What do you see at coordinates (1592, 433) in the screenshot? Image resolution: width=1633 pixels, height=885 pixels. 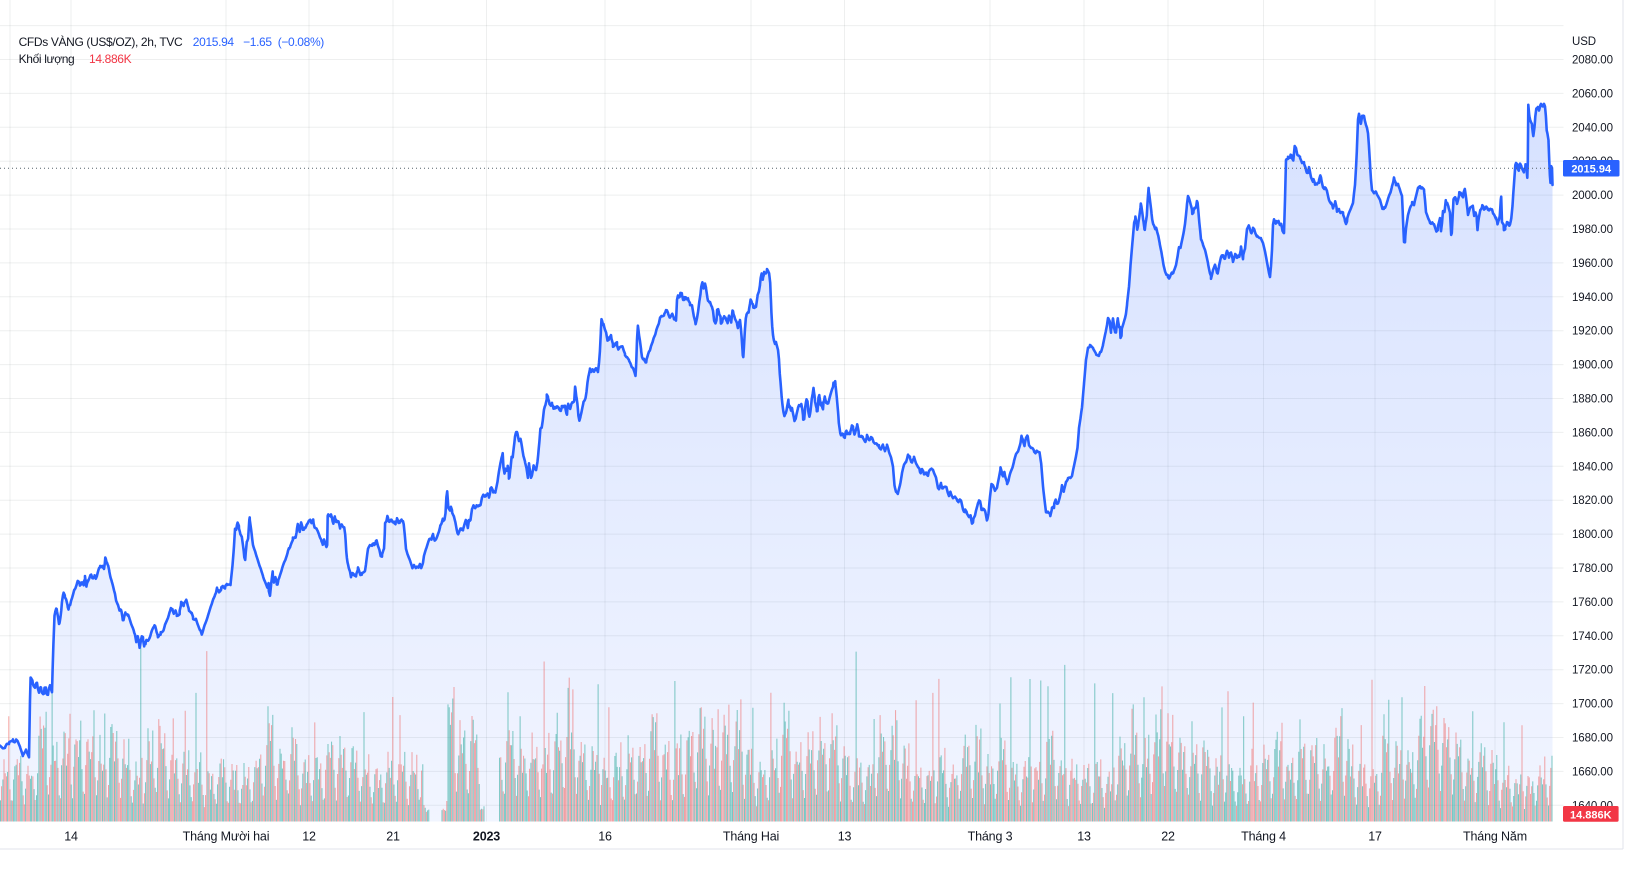 I see `svg-text: 1860.00` at bounding box center [1592, 433].